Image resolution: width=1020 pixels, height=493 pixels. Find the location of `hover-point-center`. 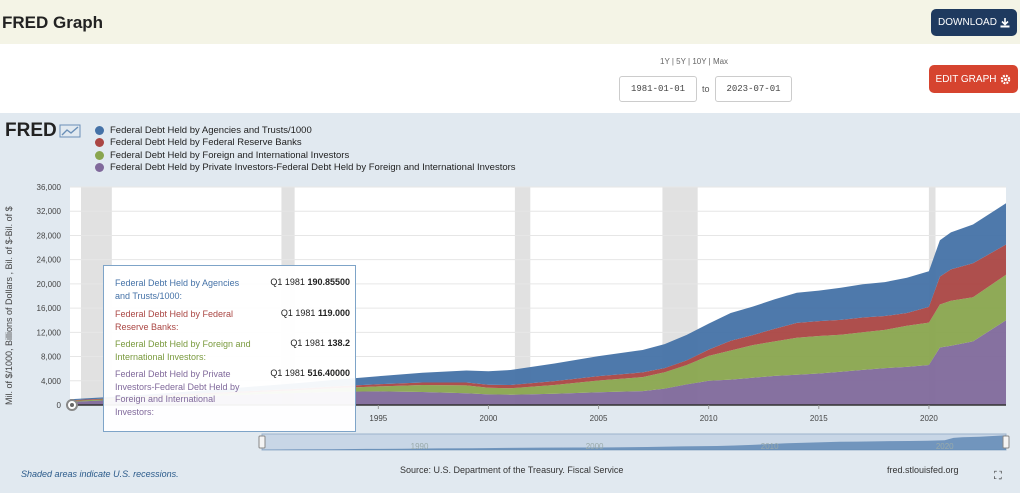

hover-point-center is located at coordinates (72, 405).